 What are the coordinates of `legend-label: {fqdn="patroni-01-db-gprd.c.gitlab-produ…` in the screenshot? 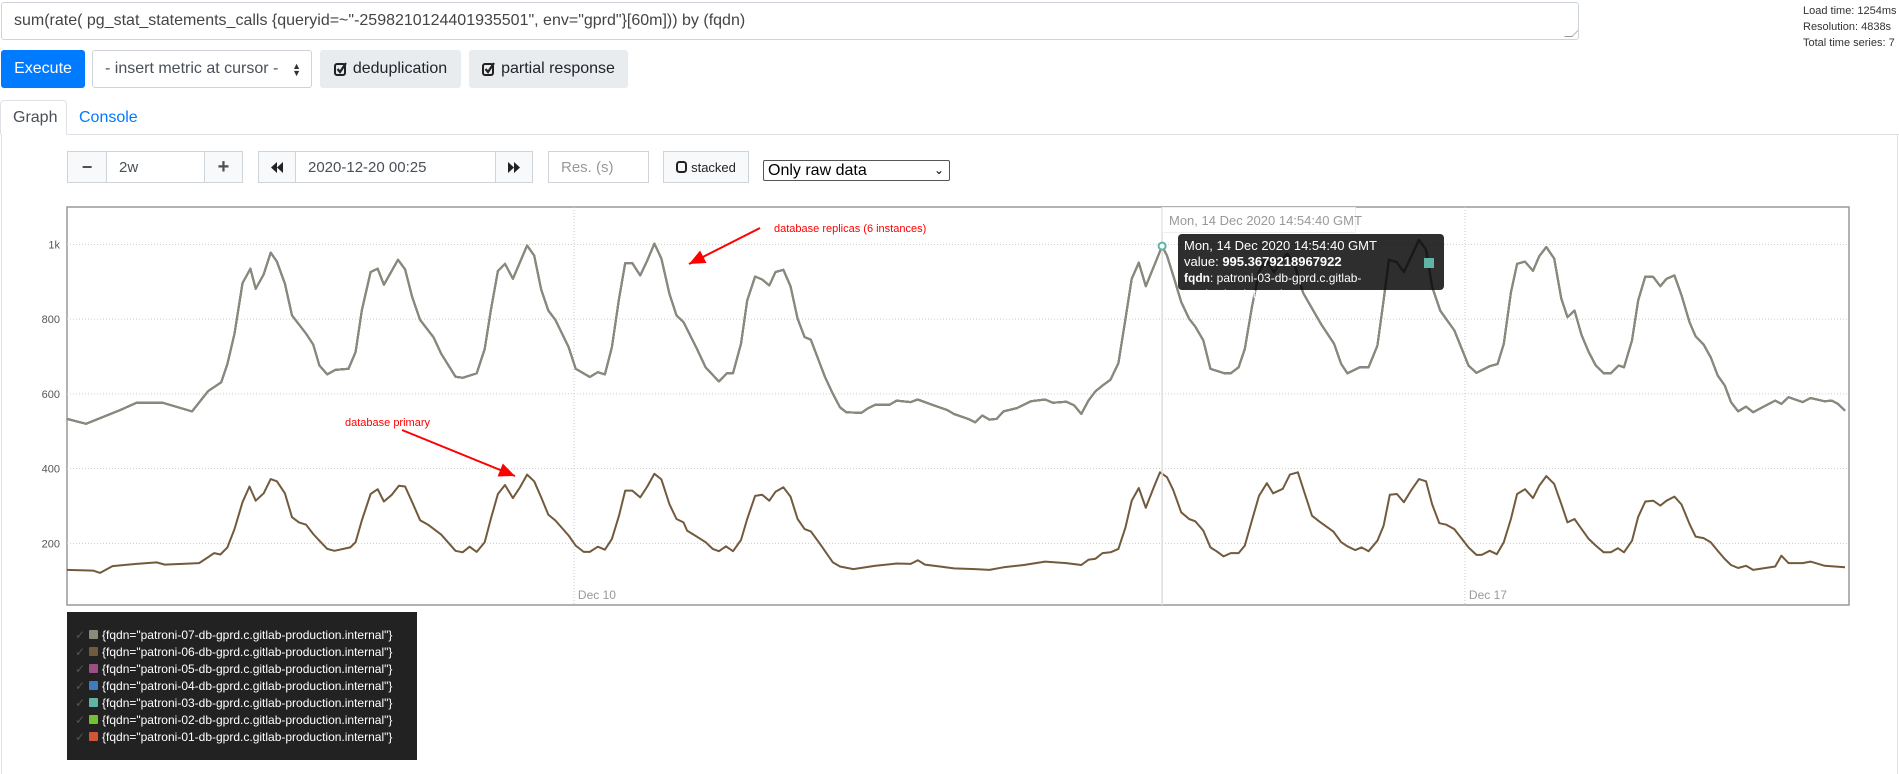 It's located at (247, 736).